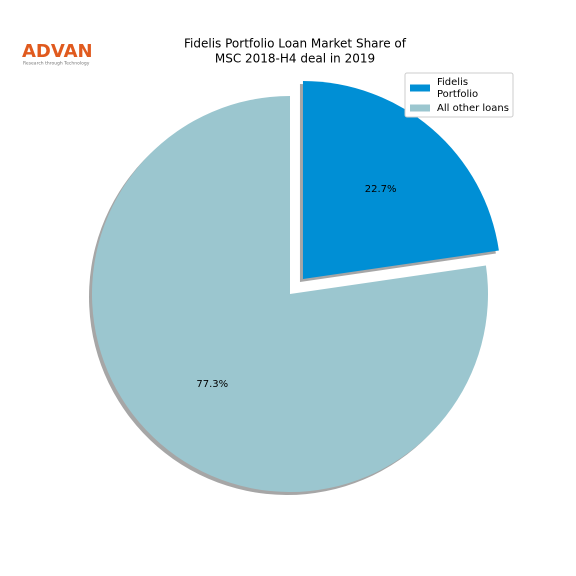 Image resolution: width=576 pixels, height=576 pixels. Describe the element at coordinates (57, 51) in the screenshot. I see `logo-name: ADVAN` at that location.